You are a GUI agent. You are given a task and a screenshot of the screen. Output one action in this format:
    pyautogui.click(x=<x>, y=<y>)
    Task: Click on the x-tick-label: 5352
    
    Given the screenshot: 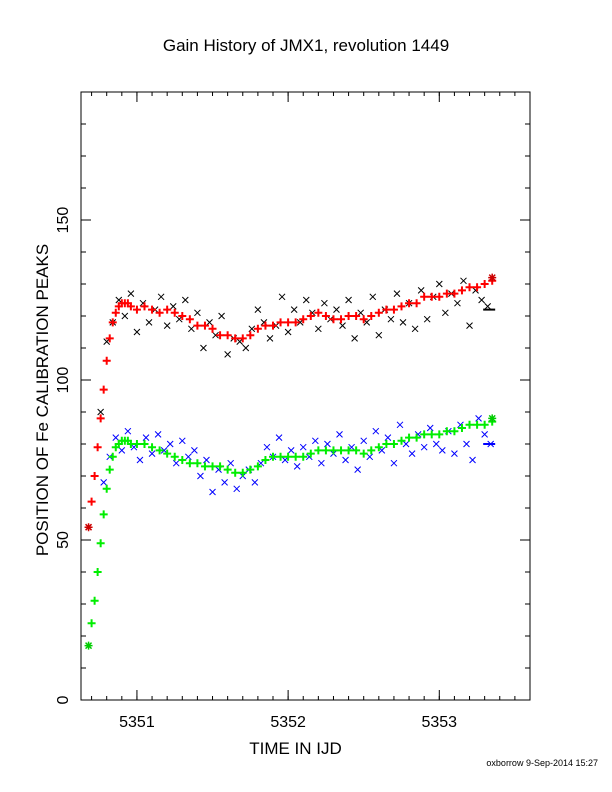 What is the action you would take?
    pyautogui.click(x=288, y=722)
    